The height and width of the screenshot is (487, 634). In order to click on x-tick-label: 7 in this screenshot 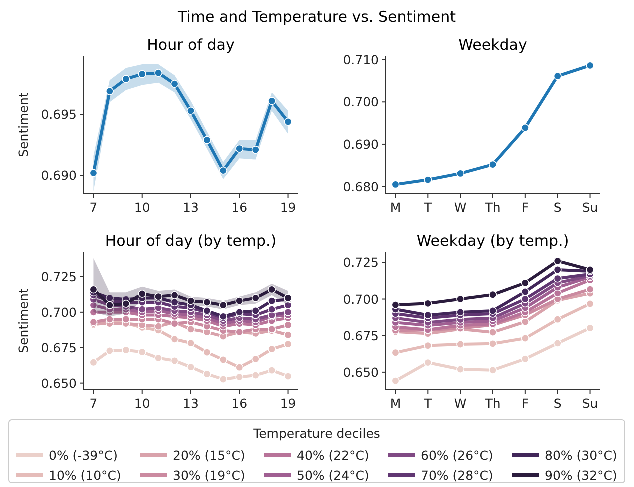, I will do `click(94, 403)`.